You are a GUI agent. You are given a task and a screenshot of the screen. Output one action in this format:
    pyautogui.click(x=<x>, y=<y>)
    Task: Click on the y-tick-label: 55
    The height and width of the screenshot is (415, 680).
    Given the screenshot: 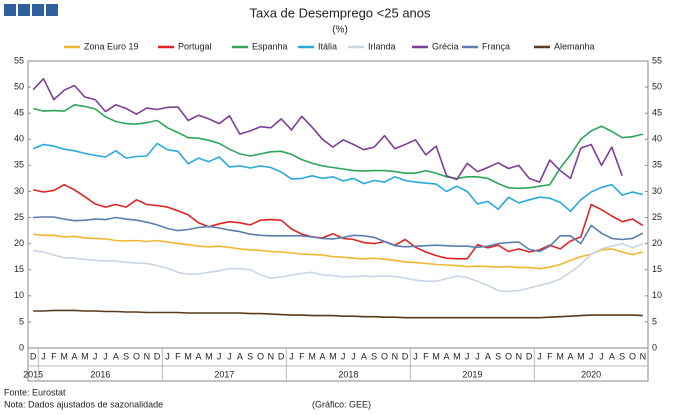 What is the action you would take?
    pyautogui.click(x=19, y=60)
    